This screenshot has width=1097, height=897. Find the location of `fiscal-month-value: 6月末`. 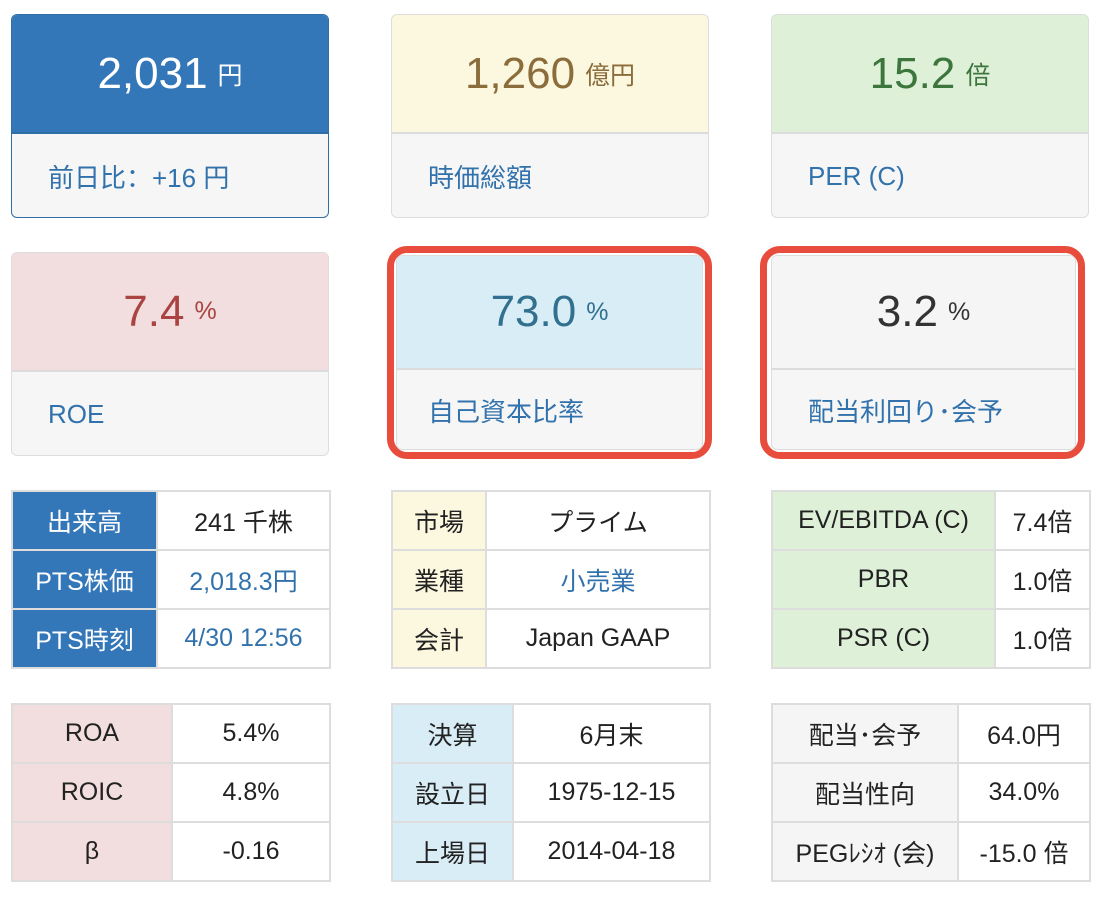

fiscal-month-value: 6月末 is located at coordinates (611, 733).